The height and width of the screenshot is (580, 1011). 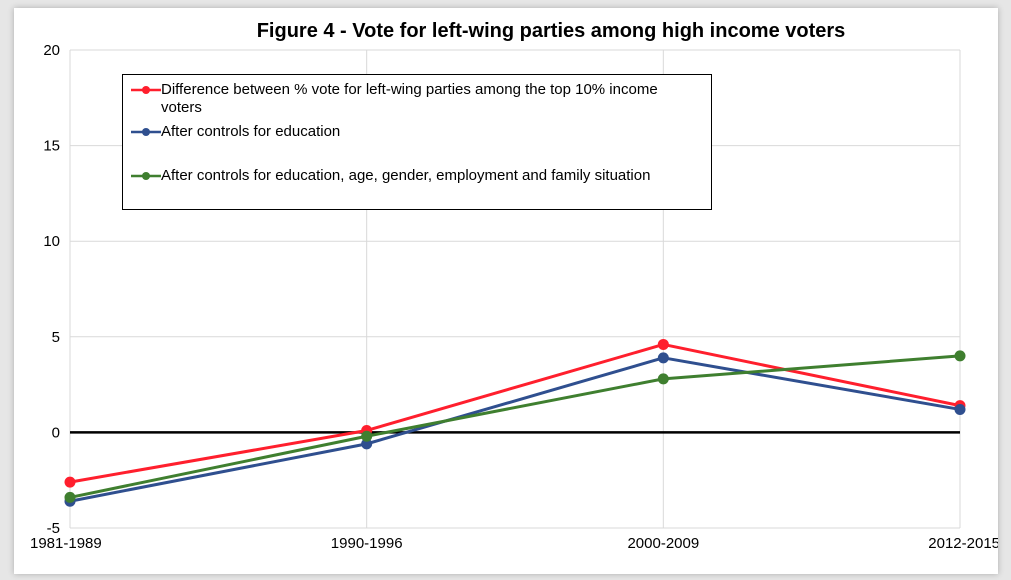 I want to click on y-tick-label: 5, so click(x=56, y=337).